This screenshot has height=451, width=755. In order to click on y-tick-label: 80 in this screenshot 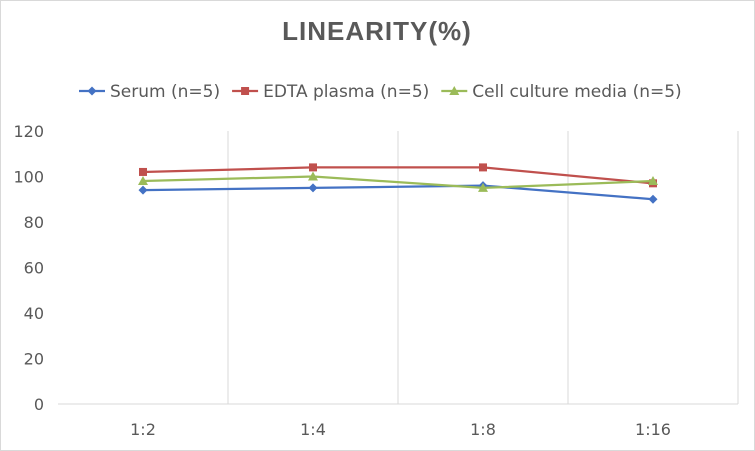, I will do `click(34, 222)`.